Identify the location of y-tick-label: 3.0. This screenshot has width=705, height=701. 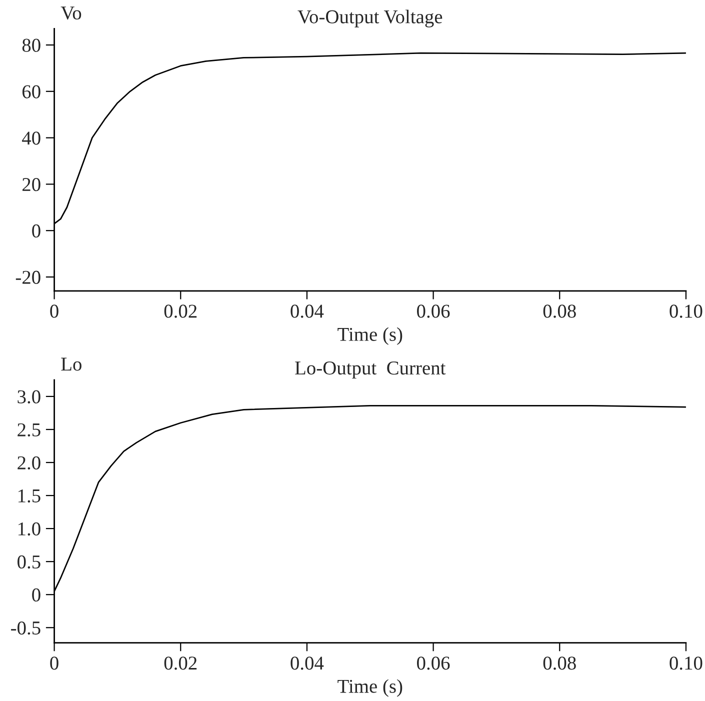
(29, 397).